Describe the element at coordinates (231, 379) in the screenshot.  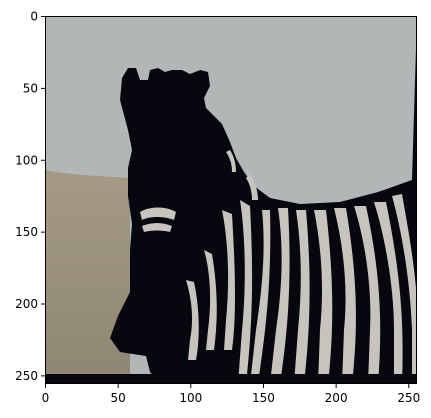
I see `bottom-shadow` at that location.